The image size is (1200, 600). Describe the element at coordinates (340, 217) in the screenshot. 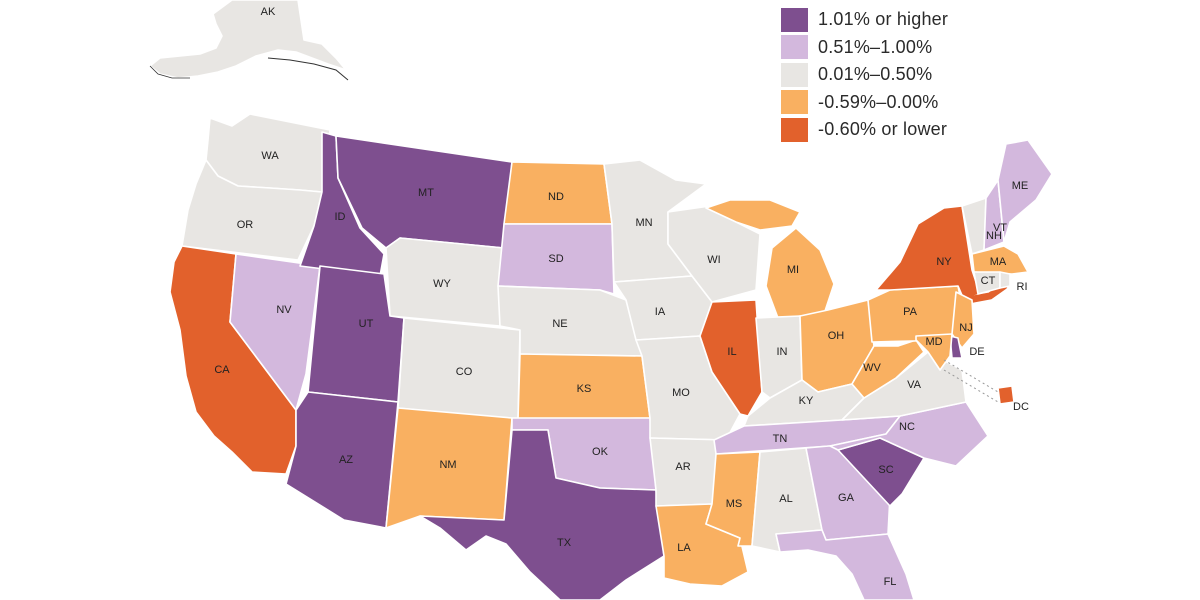

I see `state-label-id: ID` at that location.